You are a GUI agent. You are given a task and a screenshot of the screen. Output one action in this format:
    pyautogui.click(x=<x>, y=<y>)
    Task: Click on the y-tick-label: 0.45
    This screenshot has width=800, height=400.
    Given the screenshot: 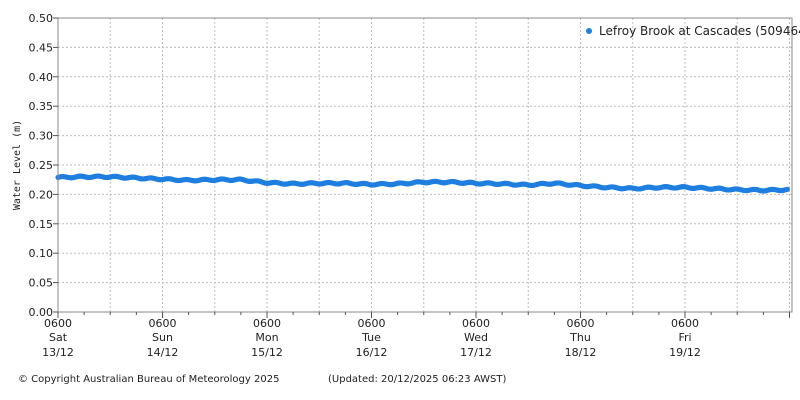 What is the action you would take?
    pyautogui.click(x=41, y=47)
    